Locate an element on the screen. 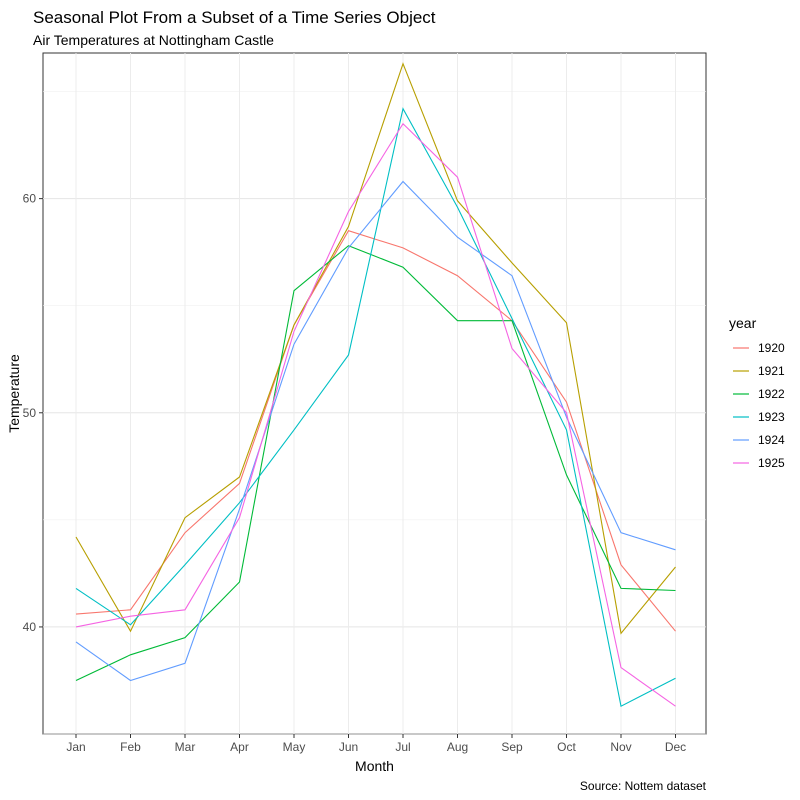 This screenshot has height=800, width=800. x-tick-label: Jan is located at coordinates (75, 747).